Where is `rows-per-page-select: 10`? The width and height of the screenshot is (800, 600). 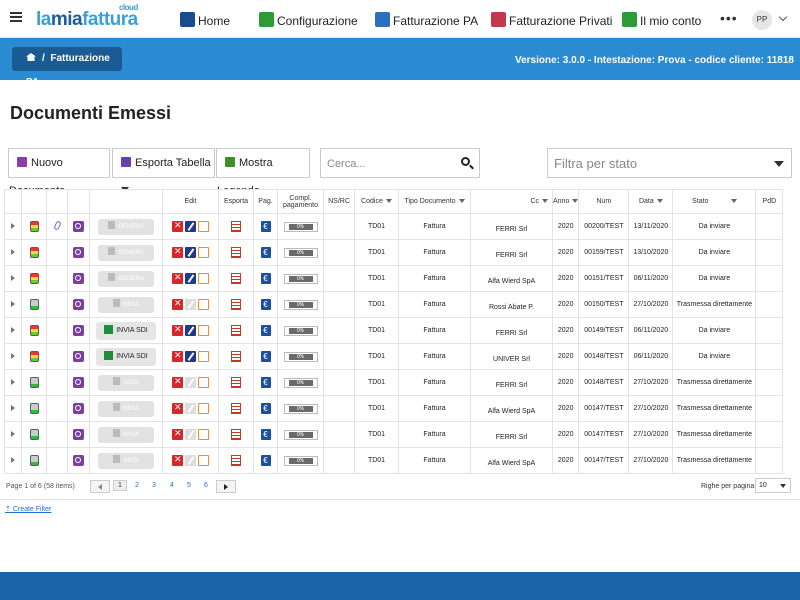 rows-per-page-select: 10 is located at coordinates (773, 485).